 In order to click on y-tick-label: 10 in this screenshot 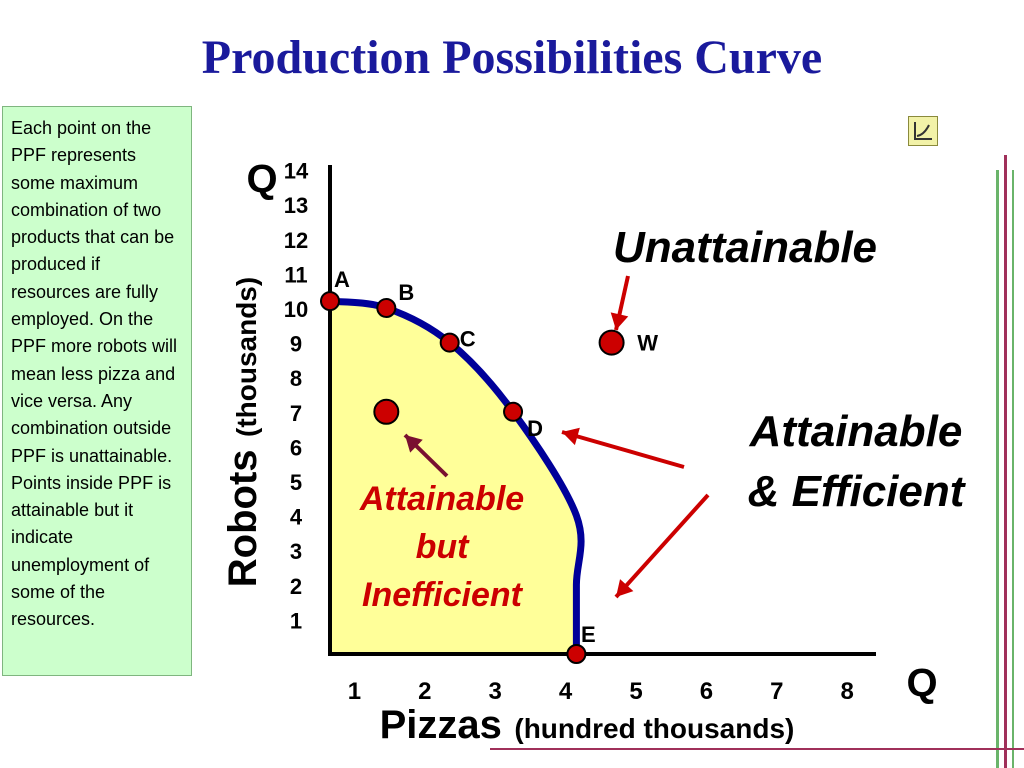, I will do `click(296, 309)`.